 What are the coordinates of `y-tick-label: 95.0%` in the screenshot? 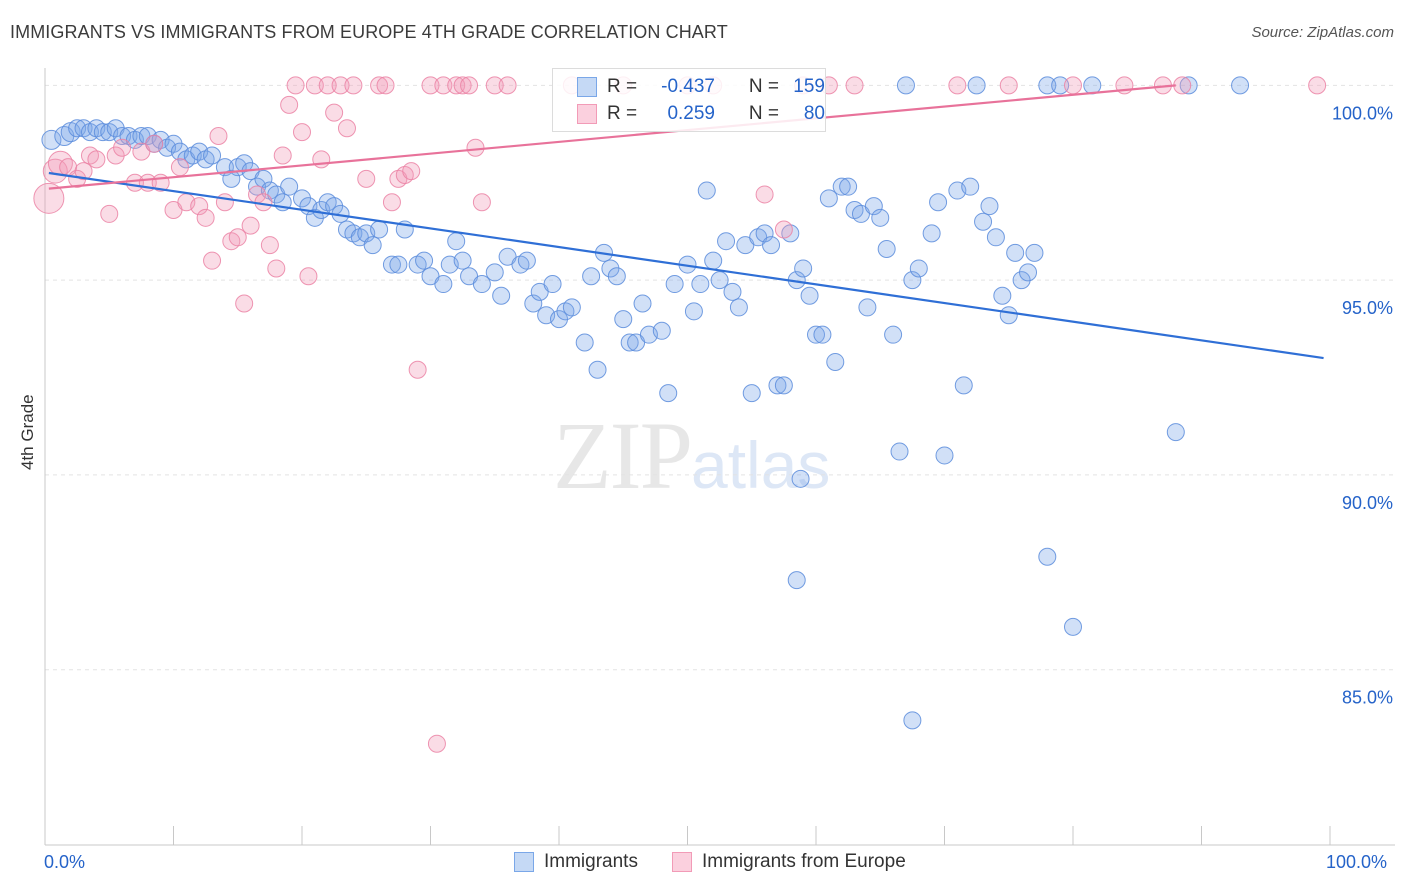 It's located at (1367, 308).